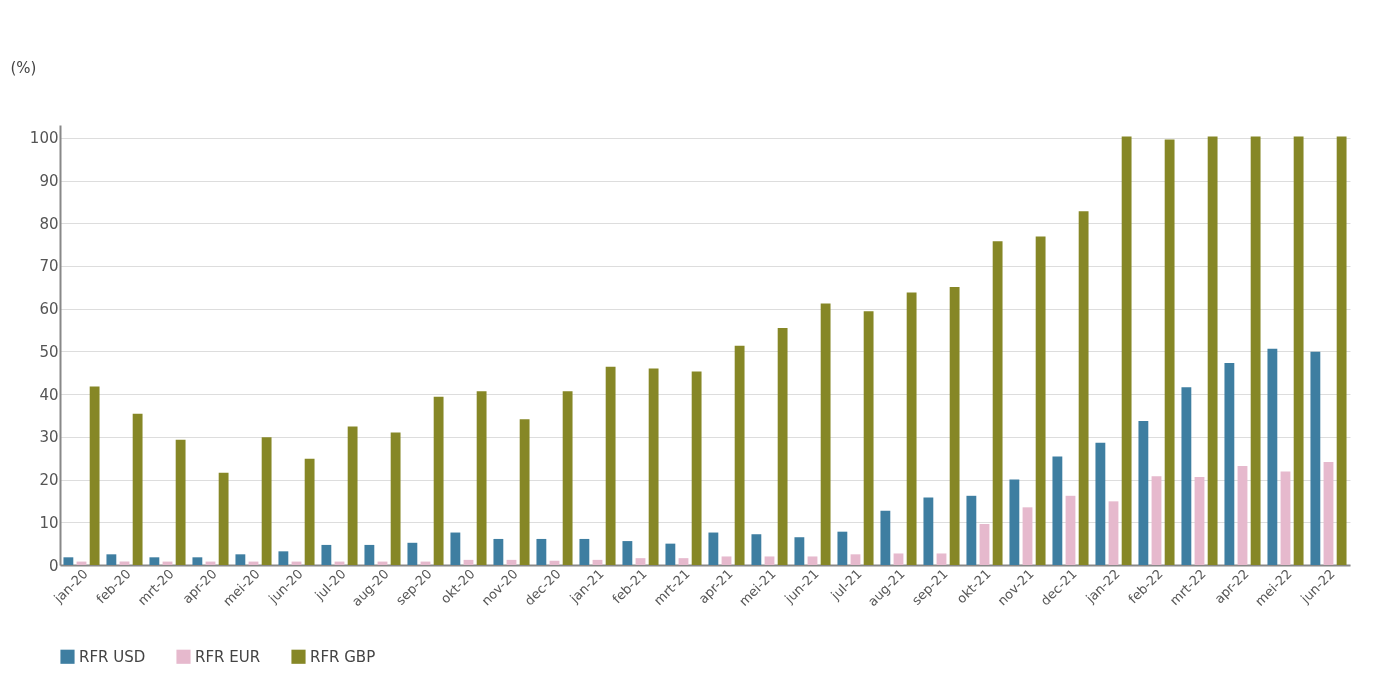 The width and height of the screenshot is (1375, 677). What do you see at coordinates (49, 181) in the screenshot?
I see `y-tick-label: 90` at bounding box center [49, 181].